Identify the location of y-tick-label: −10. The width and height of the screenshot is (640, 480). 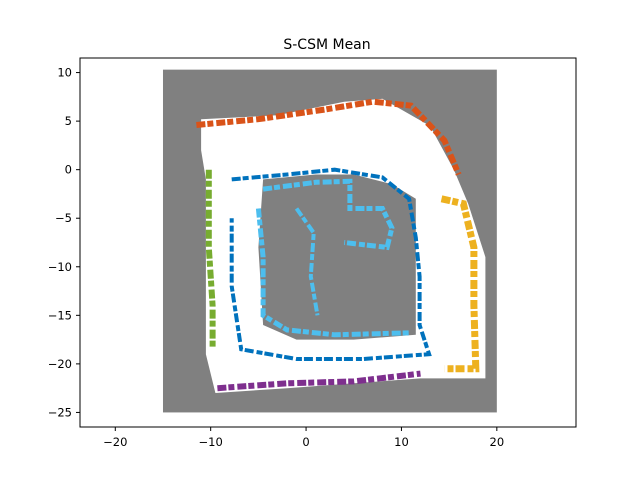
(60, 267).